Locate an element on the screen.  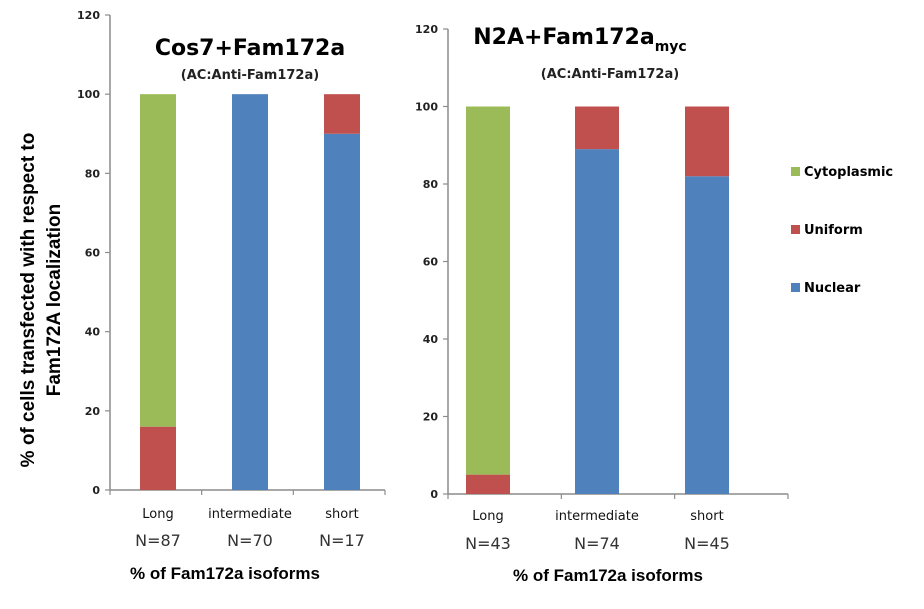
legend-item-uniform: Uniform is located at coordinates (827, 230).